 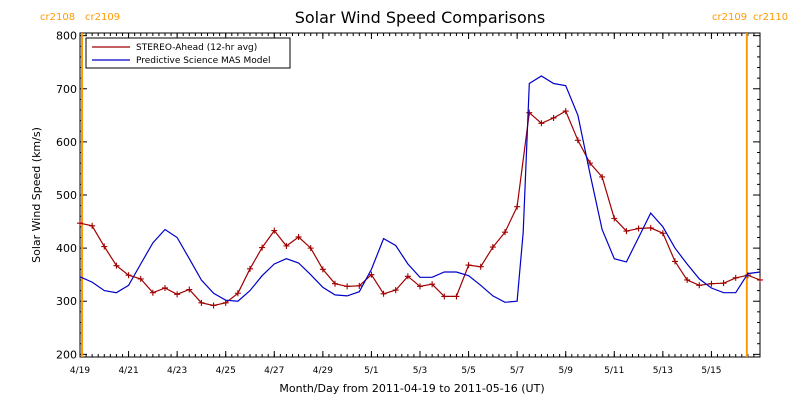 I want to click on rotation-label-right-1: cr2109, so click(x=102, y=17).